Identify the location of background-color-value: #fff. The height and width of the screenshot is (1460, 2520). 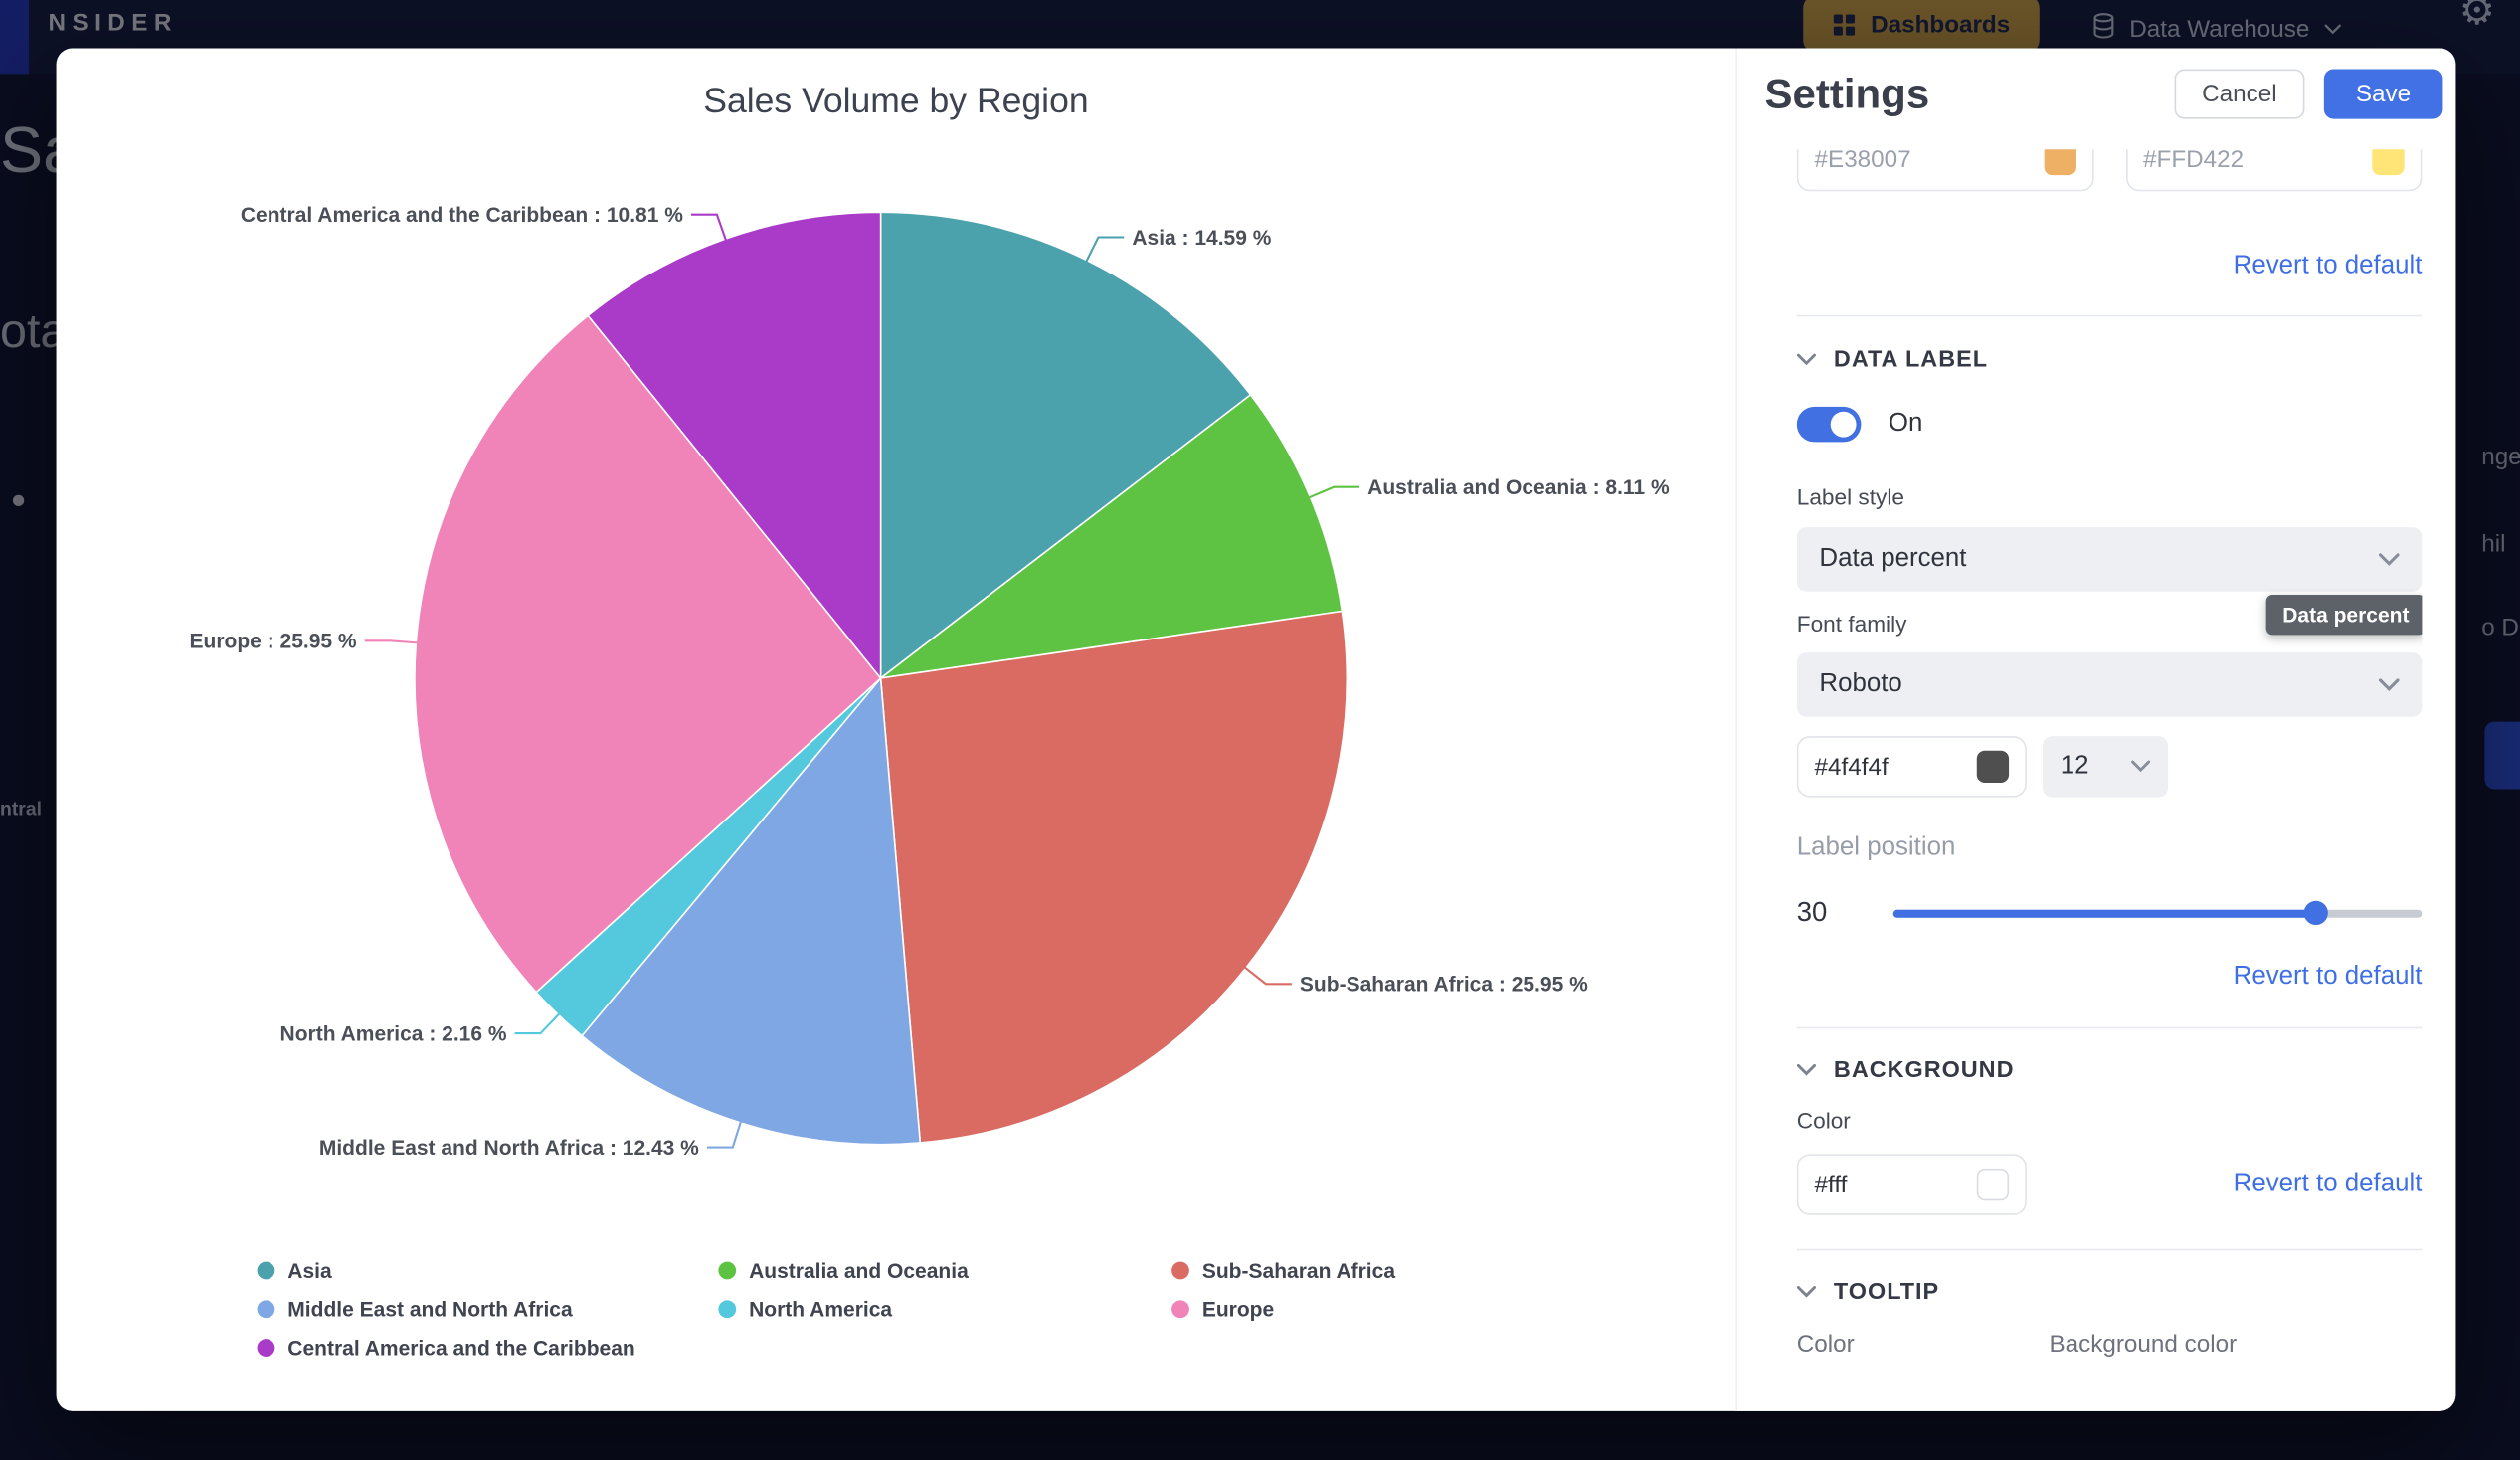
(1831, 1184).